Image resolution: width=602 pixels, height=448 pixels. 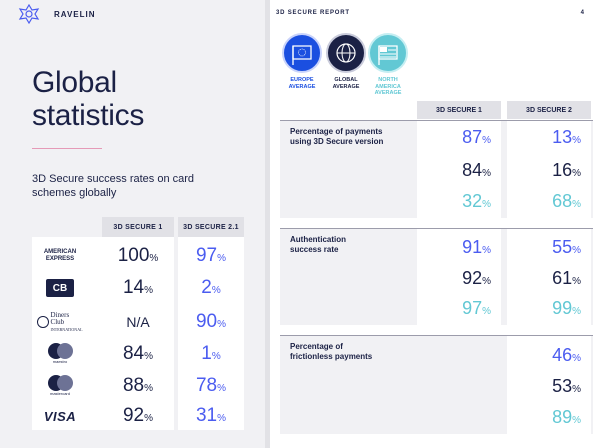 I want to click on brand: RAVELIN, so click(x=57, y=14).